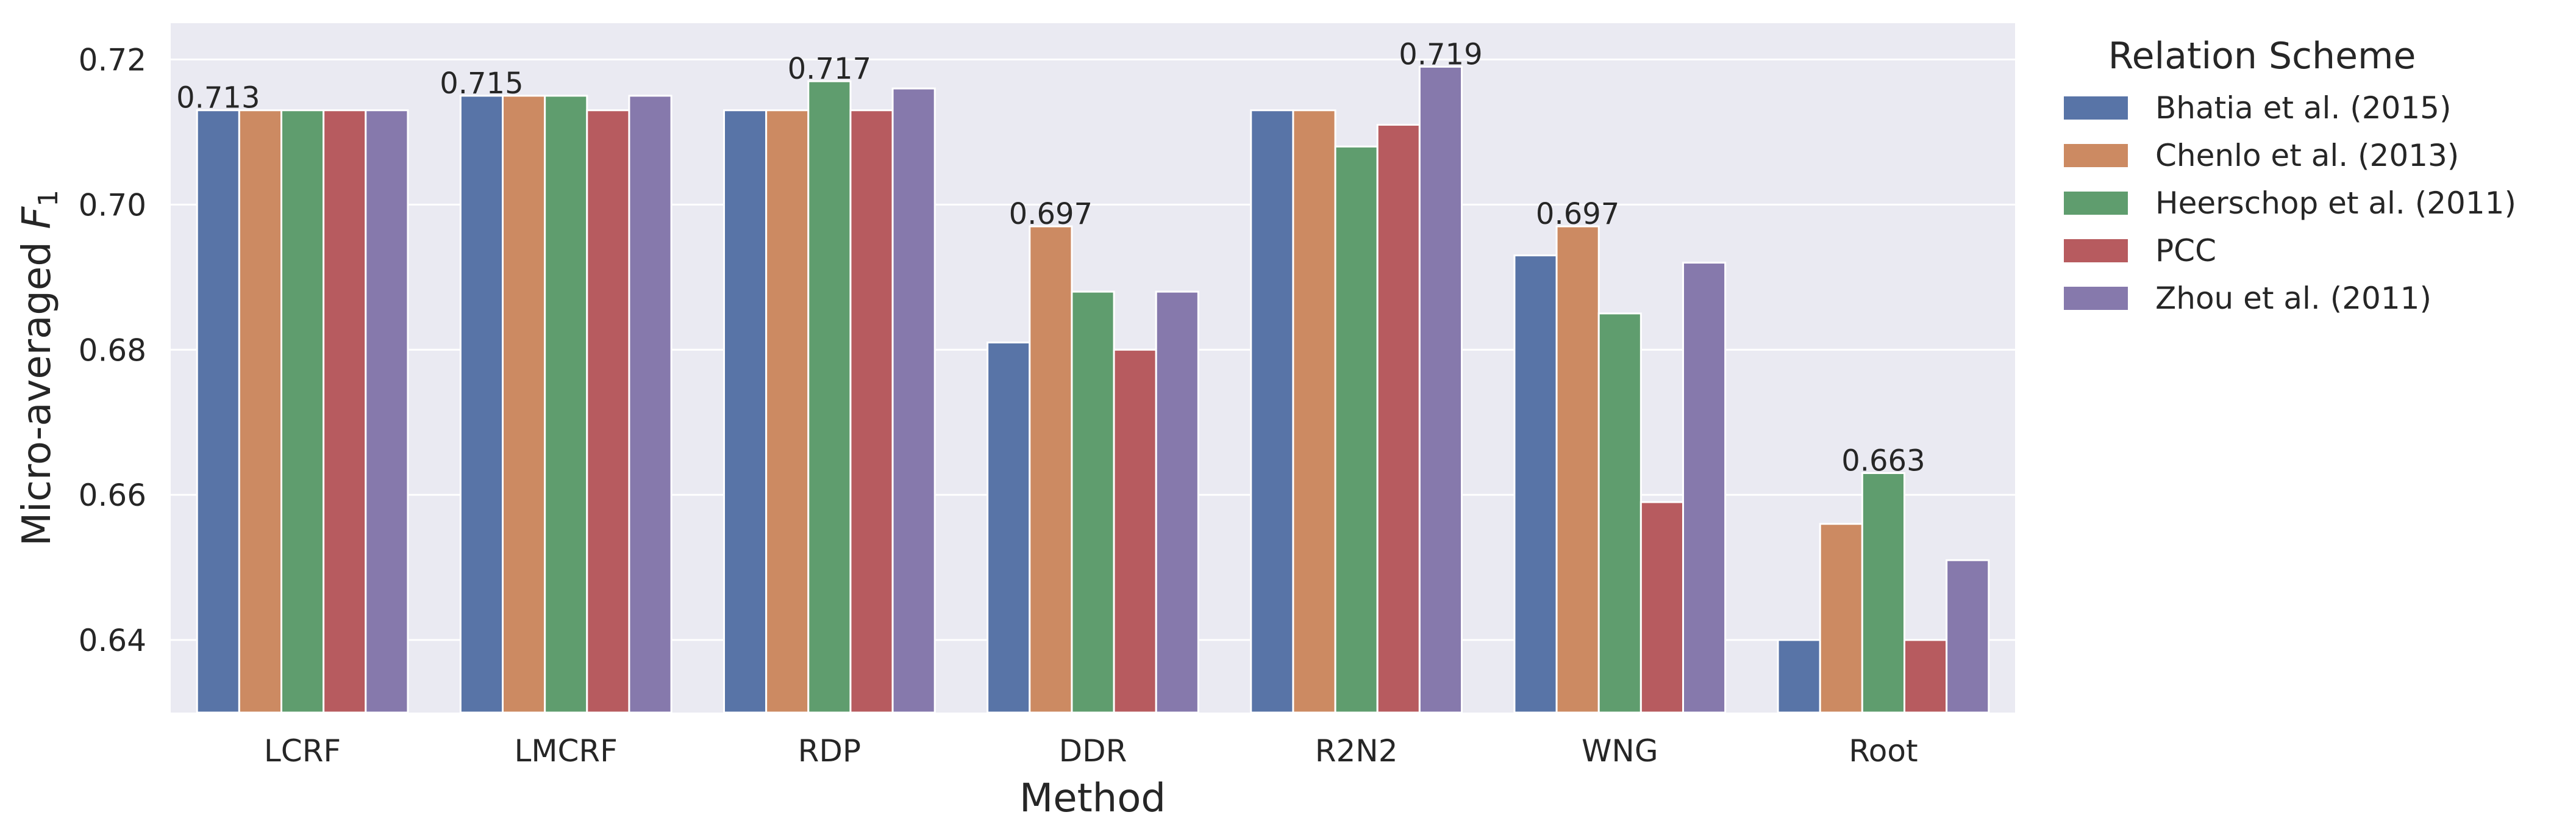 The width and height of the screenshot is (2576, 837). What do you see at coordinates (1883, 461) in the screenshot?
I see `data-label: 0.663` at bounding box center [1883, 461].